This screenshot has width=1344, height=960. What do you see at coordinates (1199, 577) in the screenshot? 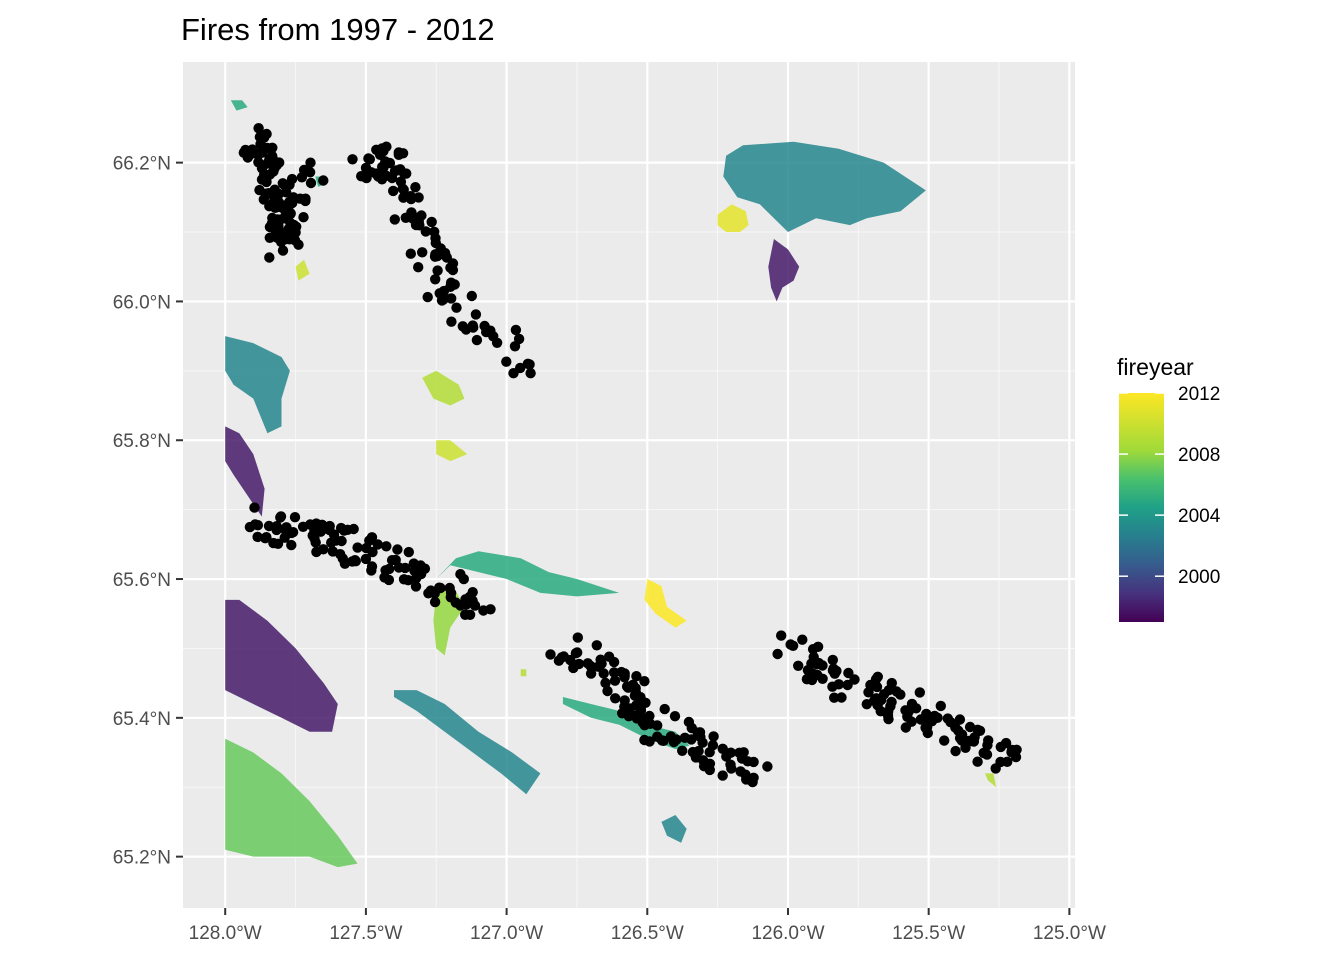
I see `legend-tick-label: 2000` at bounding box center [1199, 577].